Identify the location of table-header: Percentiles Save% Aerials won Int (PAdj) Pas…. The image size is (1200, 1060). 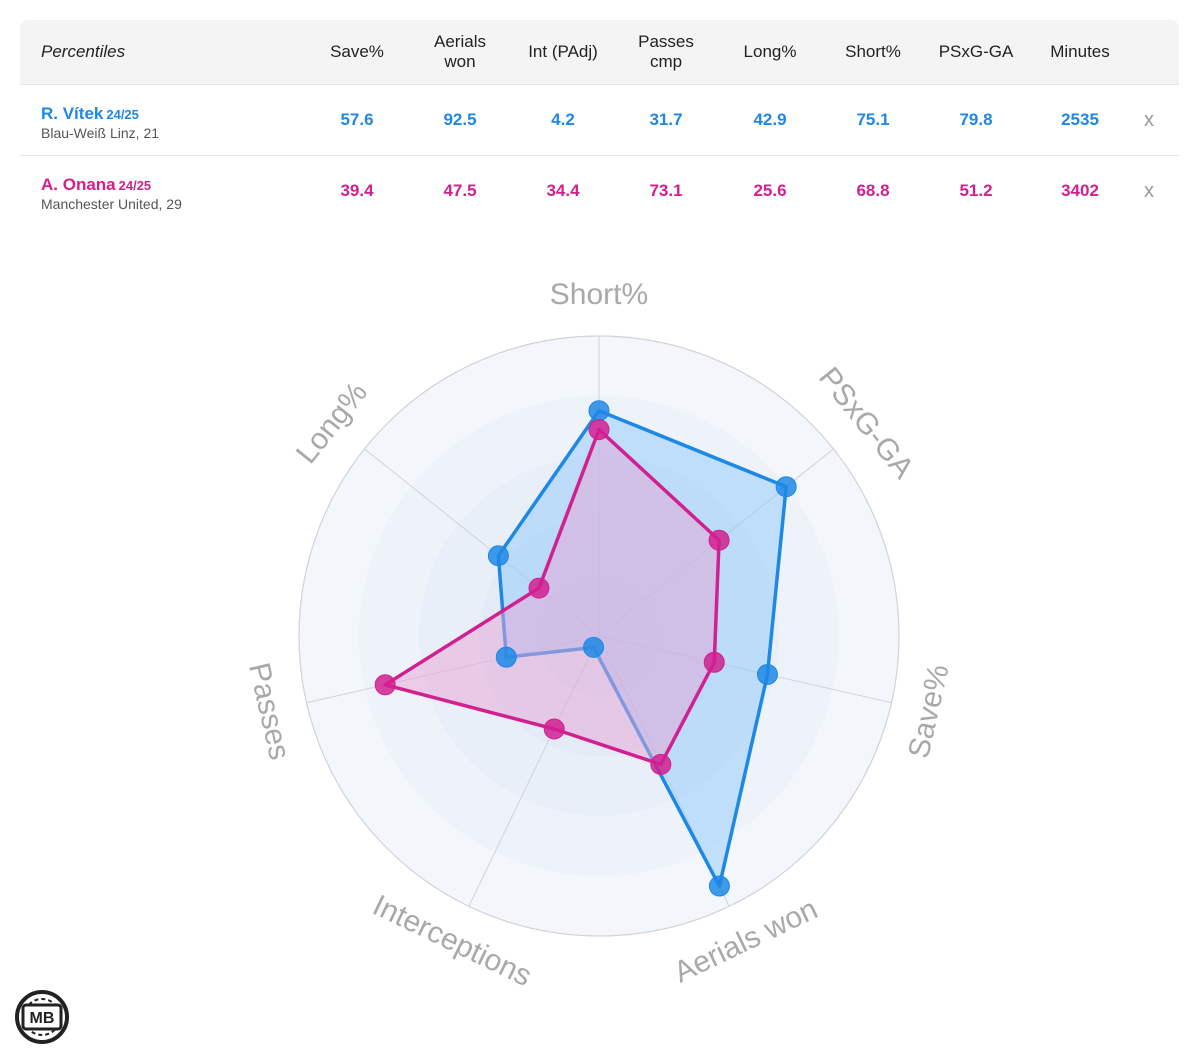
(599, 52).